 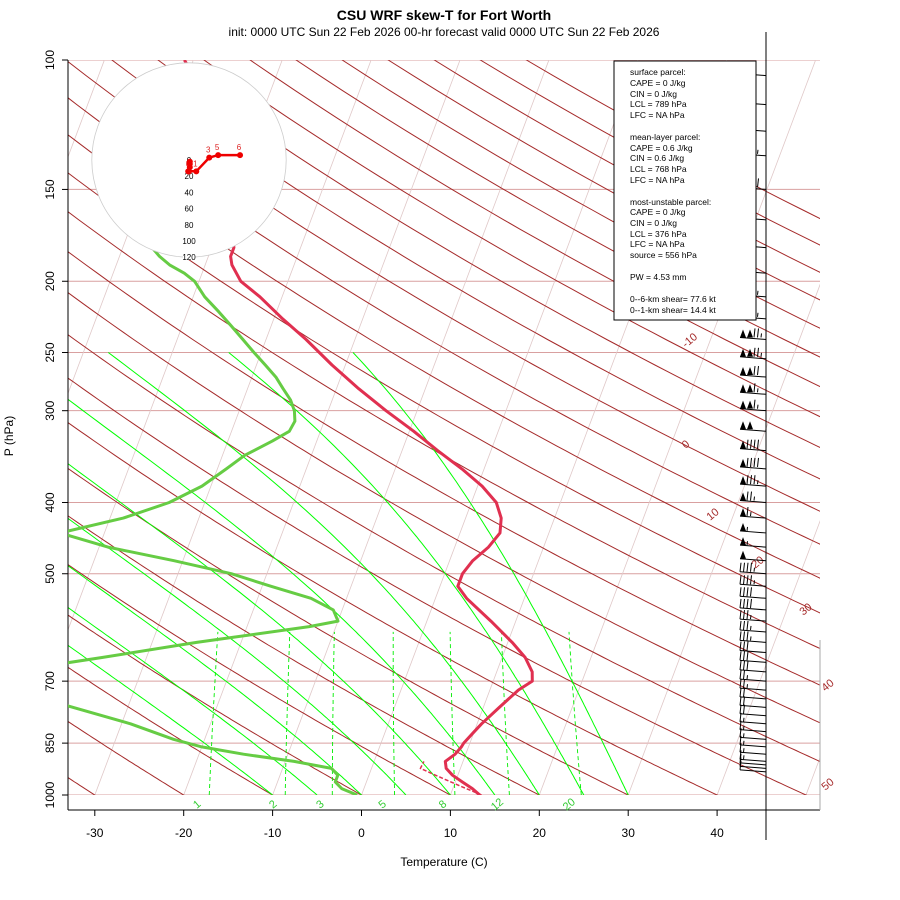 I want to click on chart-title: CSU WRF skew-T for Fort Worth, so click(x=444, y=15).